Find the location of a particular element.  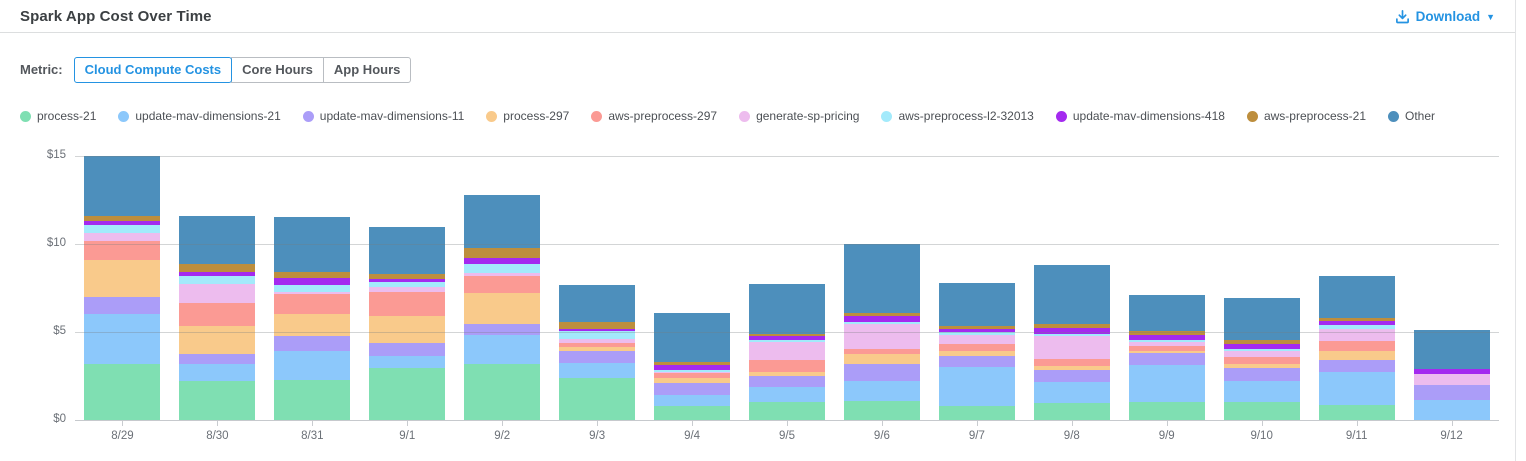

legend-item-process-297: process-297 is located at coordinates (527, 116).